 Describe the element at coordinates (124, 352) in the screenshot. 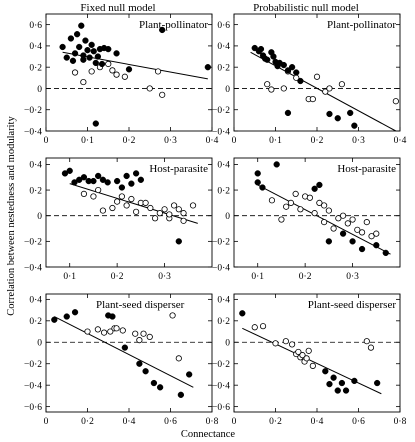

I see `trend-line` at that location.